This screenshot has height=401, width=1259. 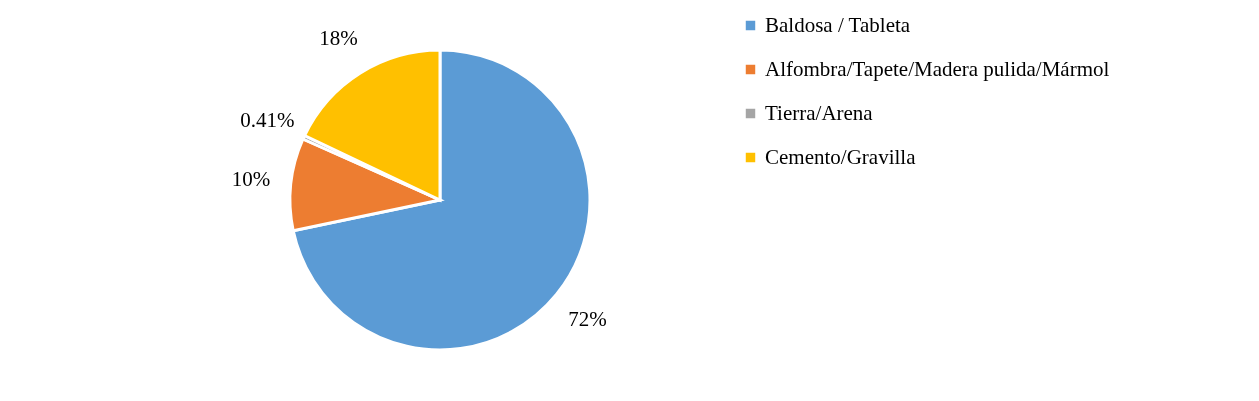 I want to click on legend-label: Baldosa / Tableta, so click(x=838, y=24).